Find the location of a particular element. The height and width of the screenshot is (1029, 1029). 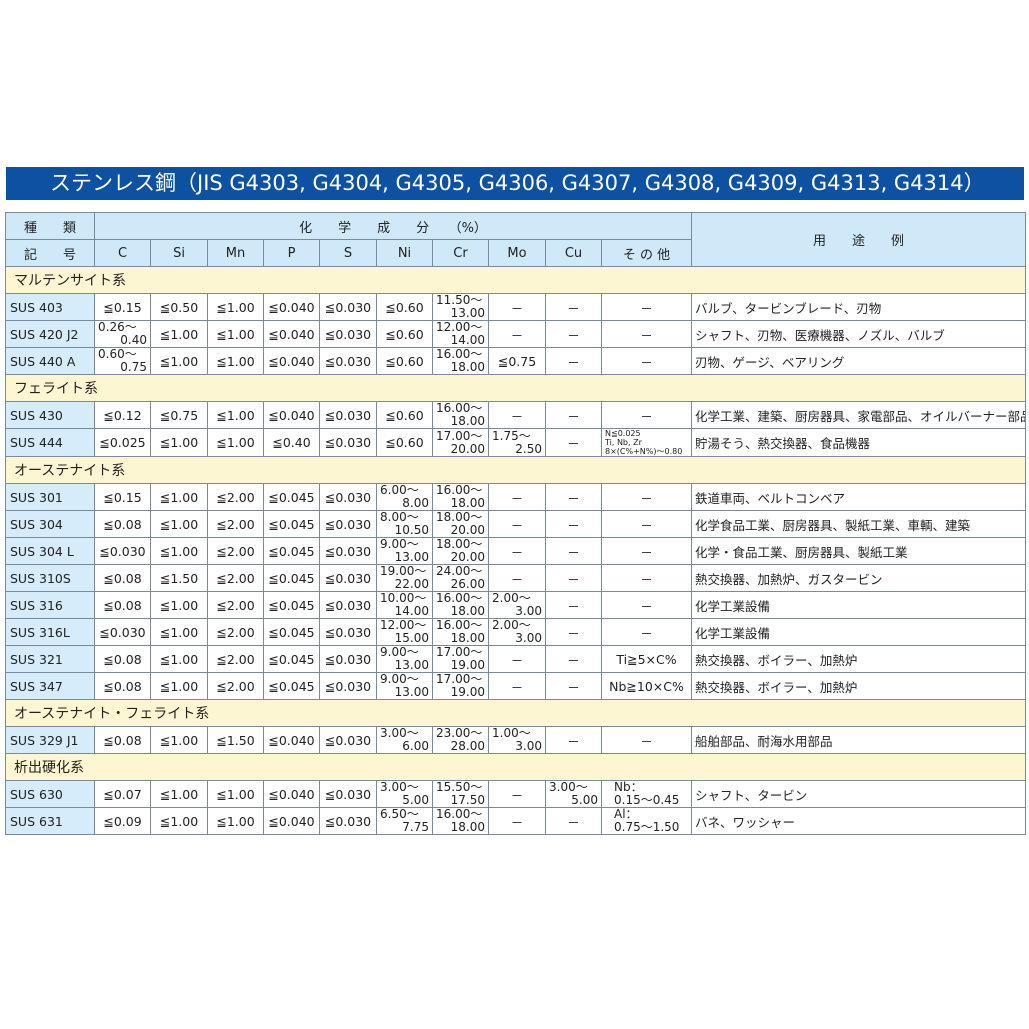

range-cell: 15.50〜 17.50 is located at coordinates (460, 794).